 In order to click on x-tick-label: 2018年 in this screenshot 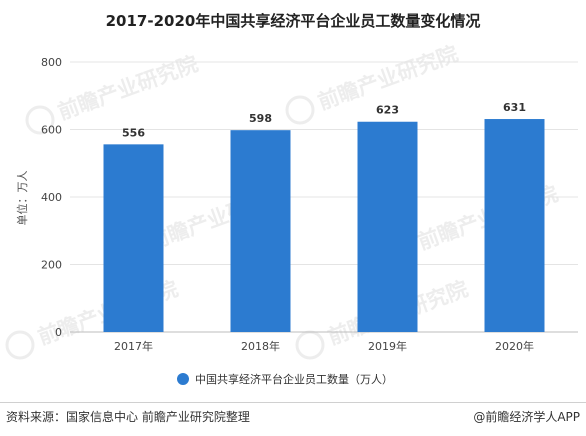, I will do `click(260, 346)`.